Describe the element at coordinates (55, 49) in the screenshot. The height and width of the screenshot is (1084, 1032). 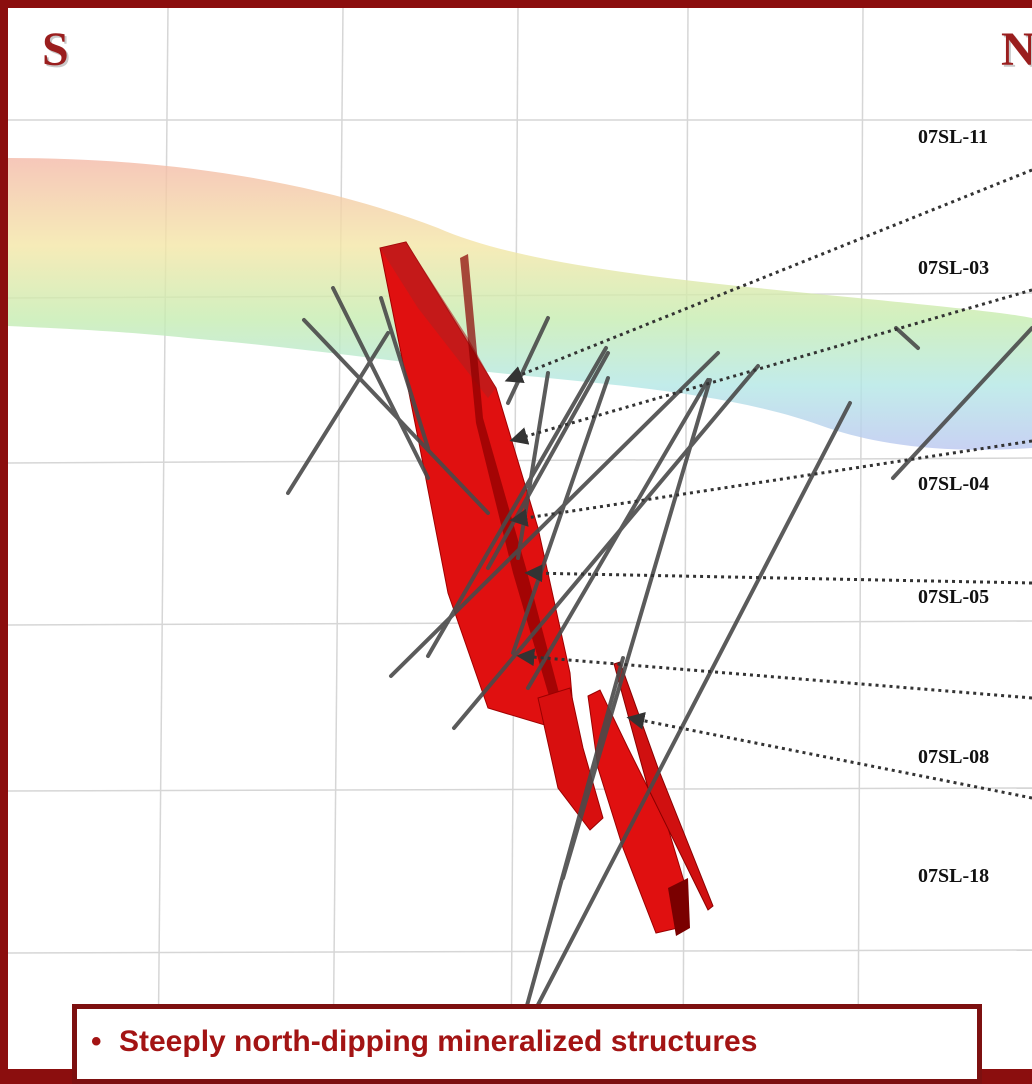
I see `compass-south-label: S` at that location.